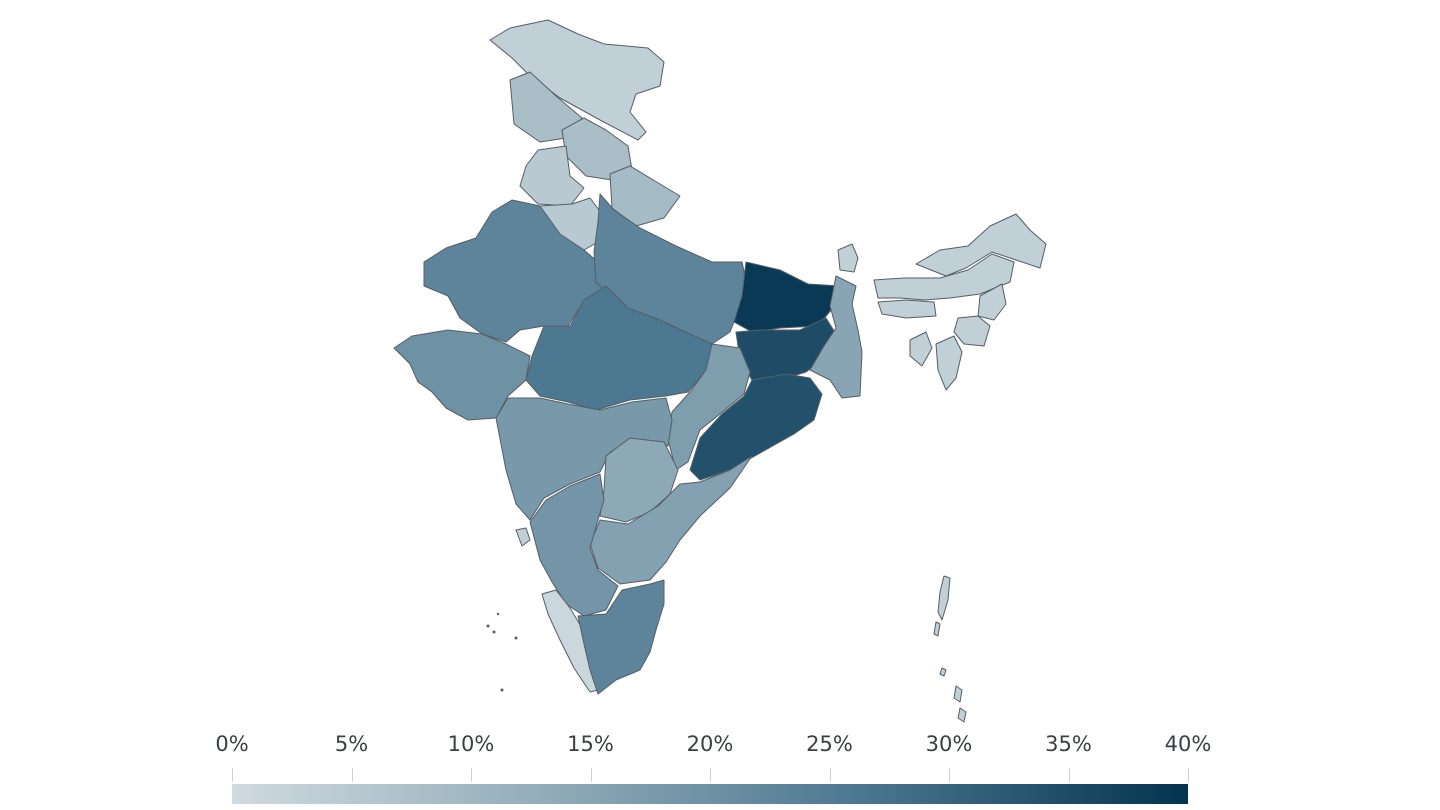 The height and width of the screenshot is (810, 1440). What do you see at coordinates (471, 744) in the screenshot?
I see `legend-tick-label: 10%` at bounding box center [471, 744].